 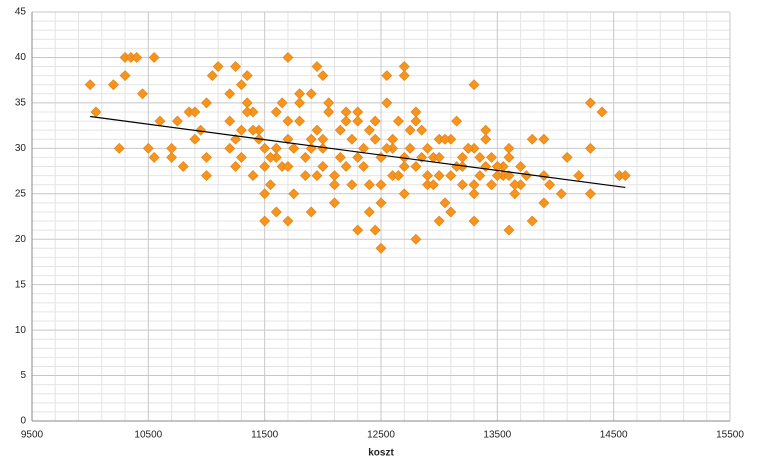 I want to click on y-tick-label: 45, so click(x=21, y=12).